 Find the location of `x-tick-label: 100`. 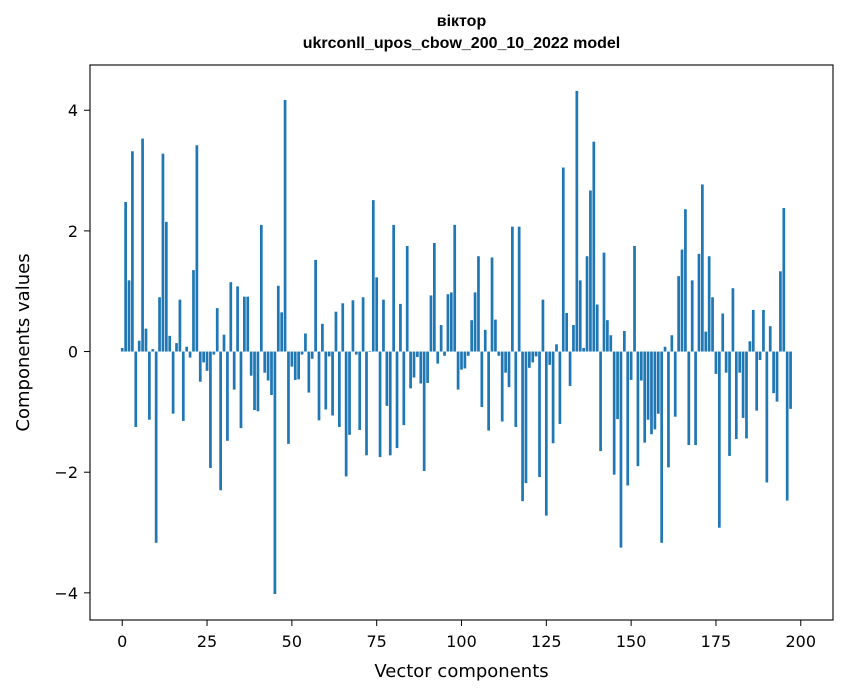

x-tick-label: 100 is located at coordinates (461, 641).